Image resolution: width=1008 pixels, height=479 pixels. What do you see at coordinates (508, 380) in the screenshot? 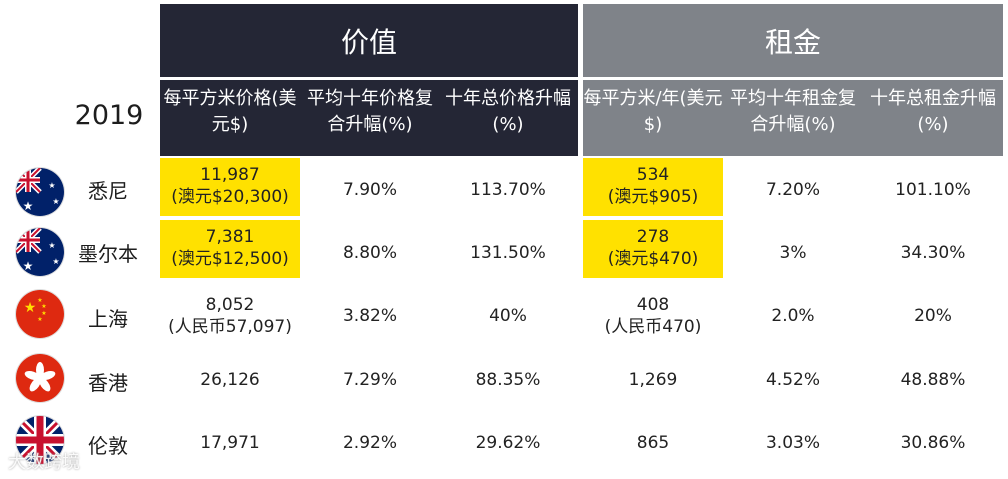
I see `price-total-hongkong: 88.35%` at bounding box center [508, 380].